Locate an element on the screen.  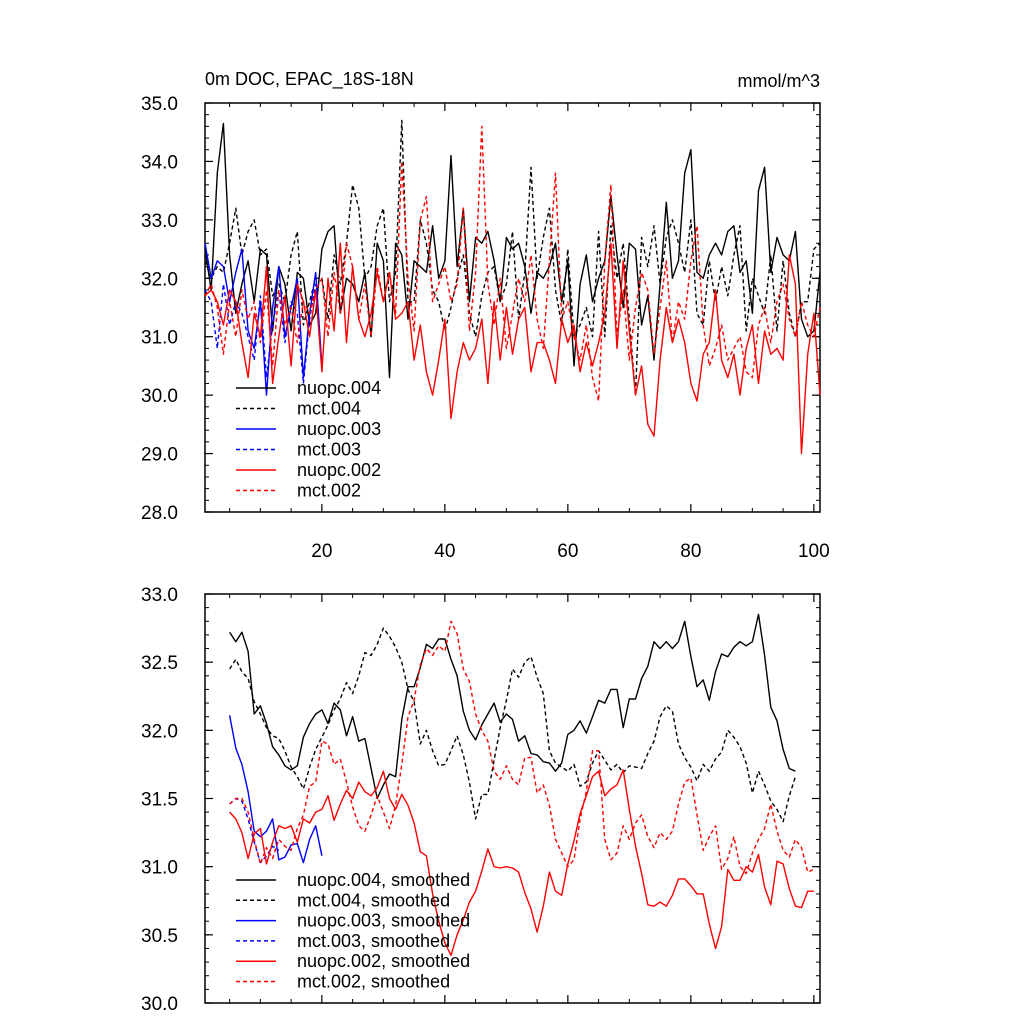
top-units-label: mmol/m^3 is located at coordinates (779, 81).